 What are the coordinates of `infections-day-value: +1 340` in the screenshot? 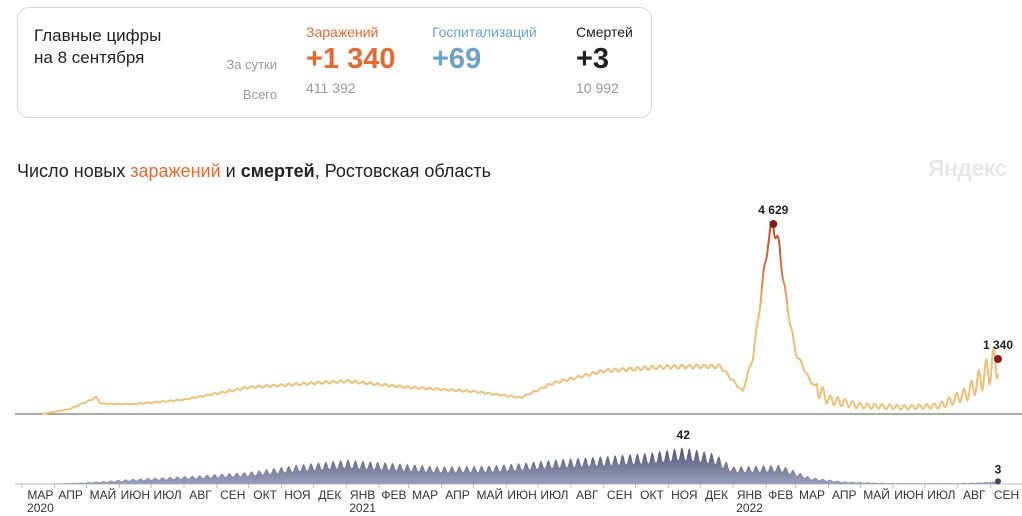 It's located at (351, 59).